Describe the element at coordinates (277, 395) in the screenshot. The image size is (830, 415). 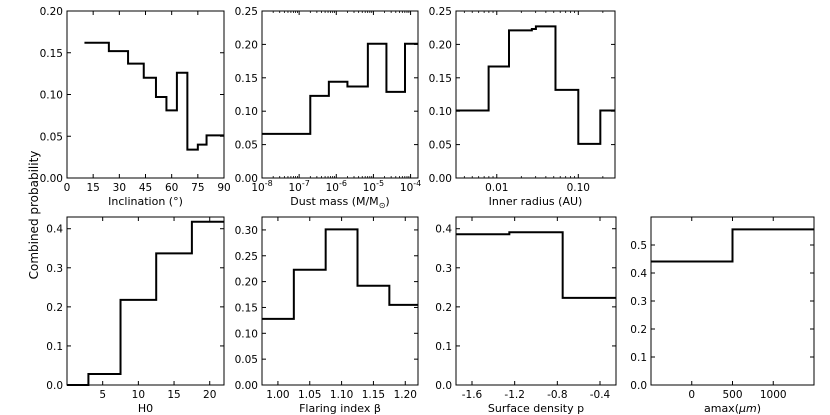
I see `xtick-label: 1.00` at that location.